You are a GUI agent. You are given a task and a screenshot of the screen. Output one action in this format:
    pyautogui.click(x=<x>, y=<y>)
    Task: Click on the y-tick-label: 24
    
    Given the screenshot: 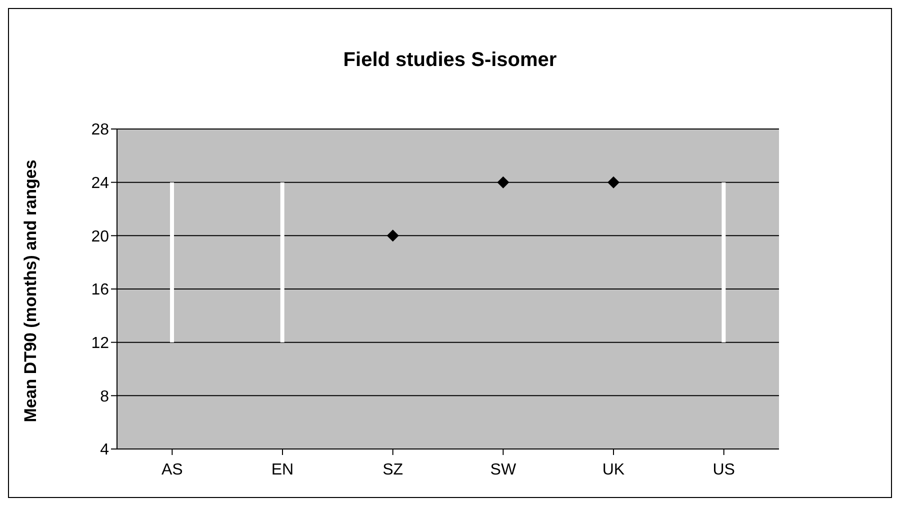 What is the action you would take?
    pyautogui.click(x=100, y=183)
    